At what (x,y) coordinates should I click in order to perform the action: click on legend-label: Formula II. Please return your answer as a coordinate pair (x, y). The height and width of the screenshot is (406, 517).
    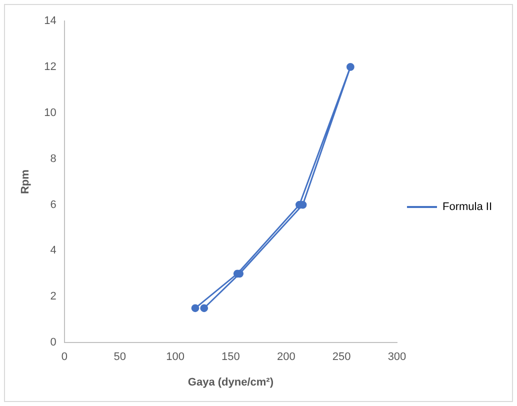
    Looking at the image, I should click on (467, 207).